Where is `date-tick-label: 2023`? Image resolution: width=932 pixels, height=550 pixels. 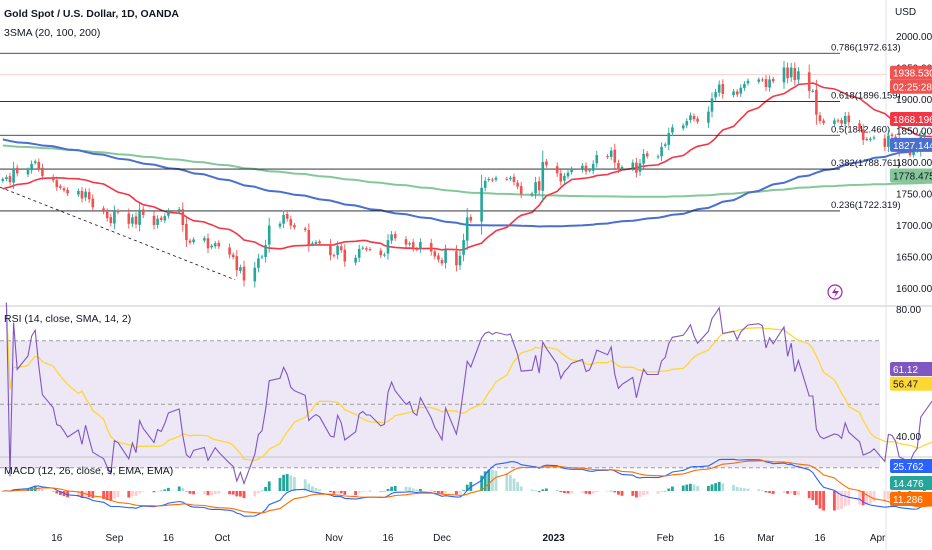
date-tick-label: 2023 is located at coordinates (553, 538).